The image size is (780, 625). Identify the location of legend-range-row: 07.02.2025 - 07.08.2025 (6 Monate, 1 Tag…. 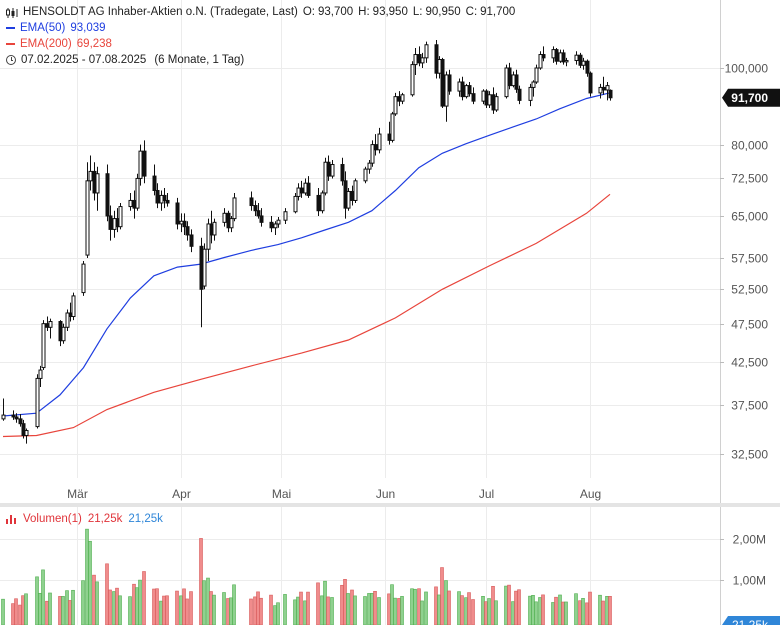
(263, 60).